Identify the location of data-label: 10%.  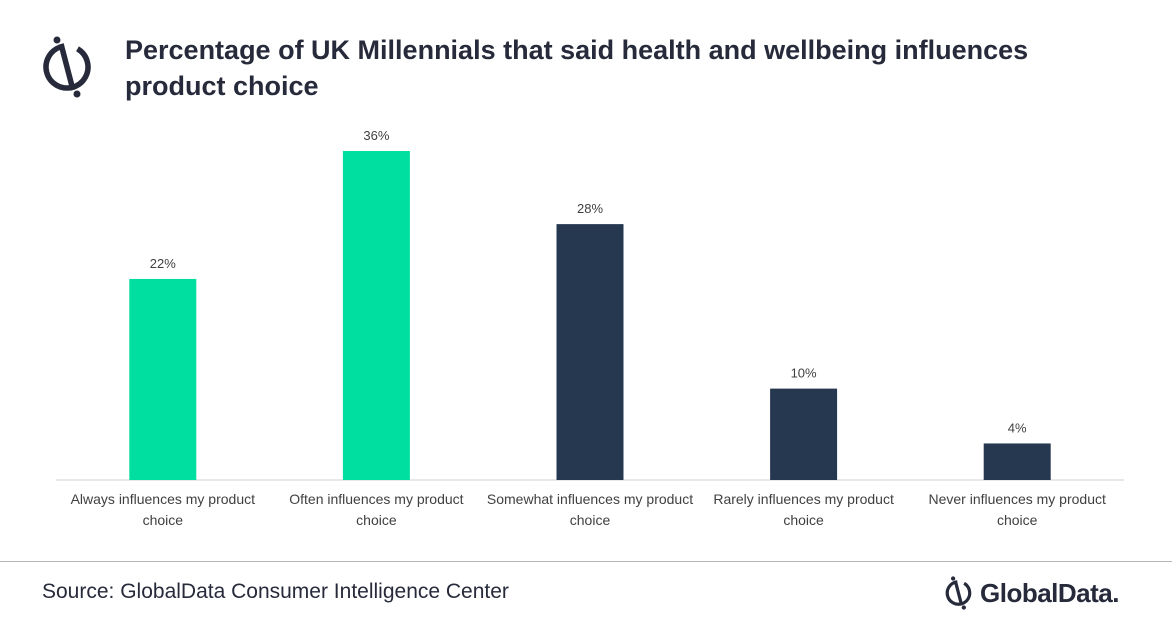
(804, 373).